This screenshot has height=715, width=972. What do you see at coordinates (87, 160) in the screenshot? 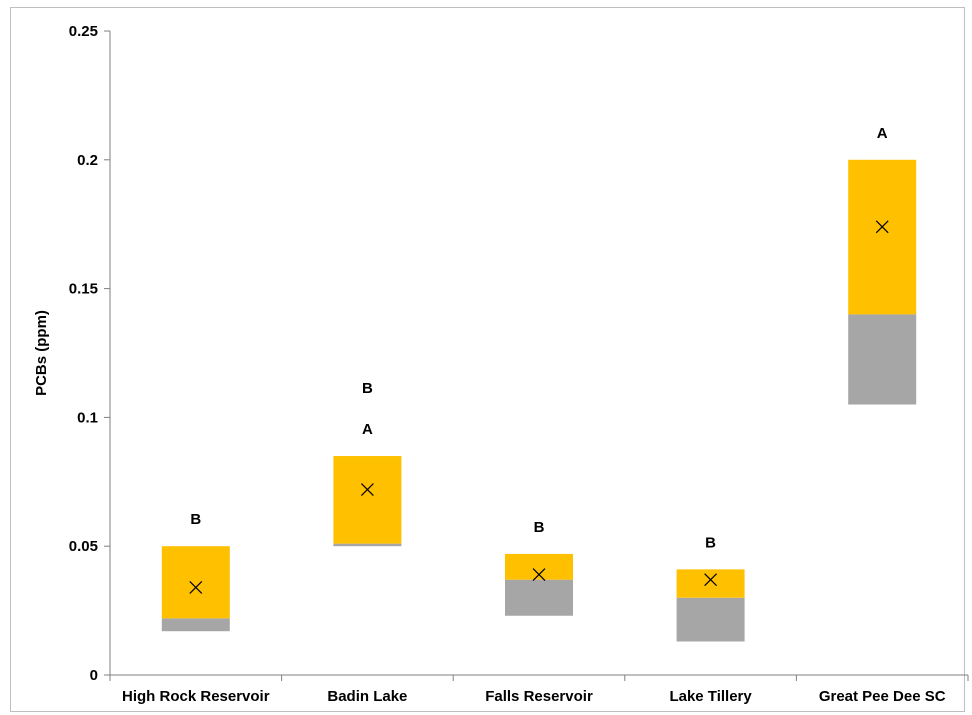
I see `y-tick-label: 0.2` at bounding box center [87, 160].